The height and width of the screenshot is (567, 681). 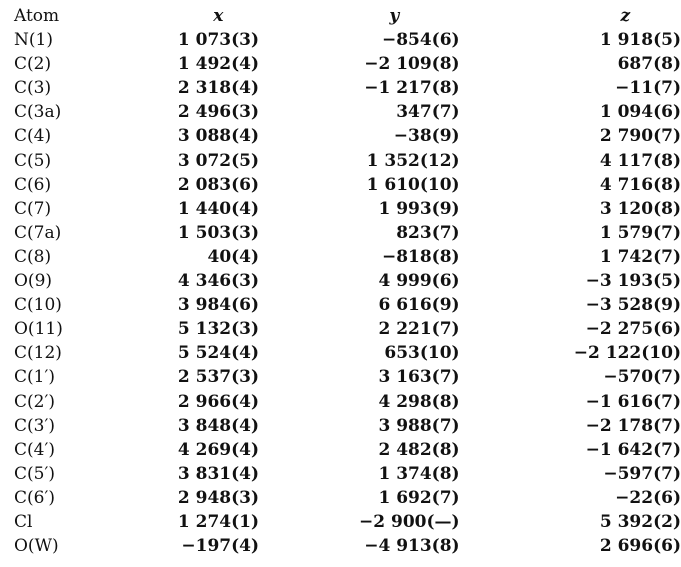 What do you see at coordinates (218, 232) in the screenshot?
I see `x-cell: 1 503(3)` at bounding box center [218, 232].